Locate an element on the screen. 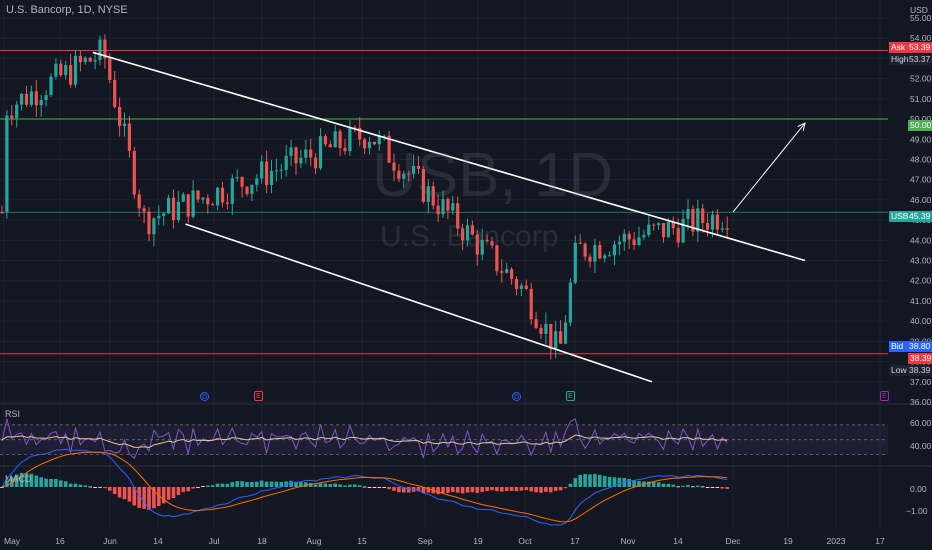  price-tick-label: 40.00 is located at coordinates (921, 321).